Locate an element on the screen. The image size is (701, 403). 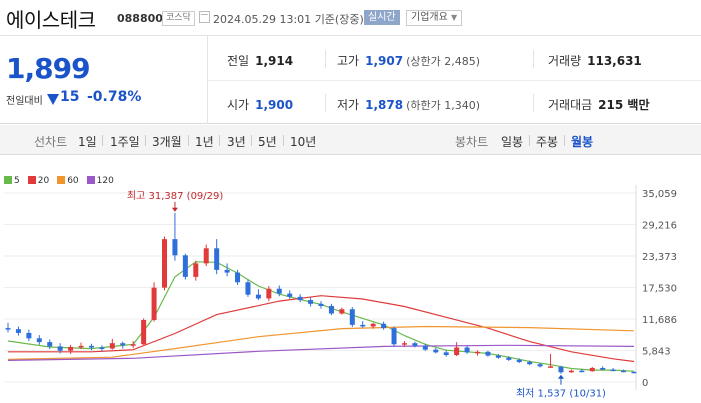
y-tick-label: 35,059 is located at coordinates (659, 194).